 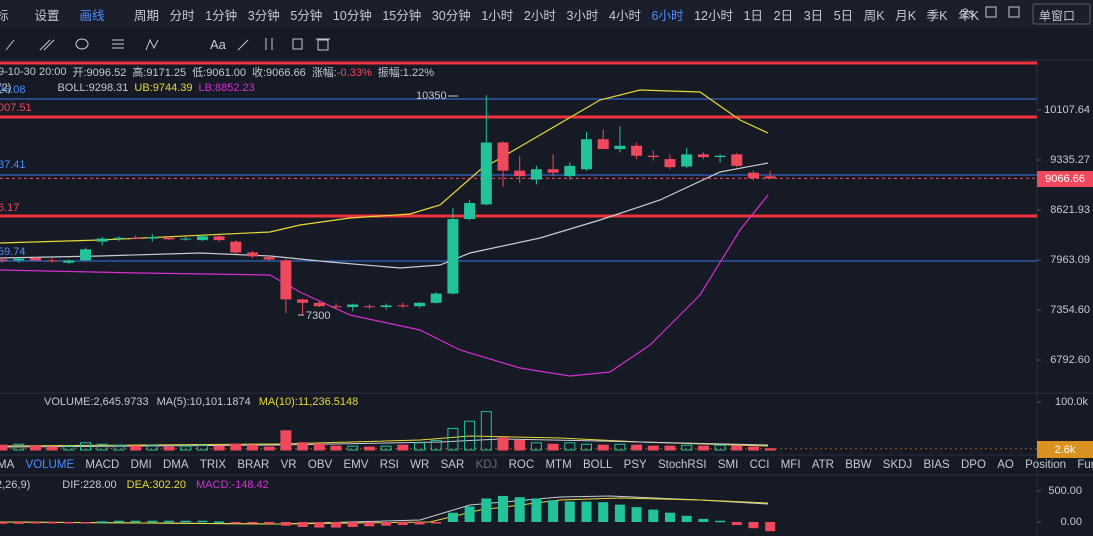 What do you see at coordinates (937, 15) in the screenshot?
I see `period: 季K` at bounding box center [937, 15].